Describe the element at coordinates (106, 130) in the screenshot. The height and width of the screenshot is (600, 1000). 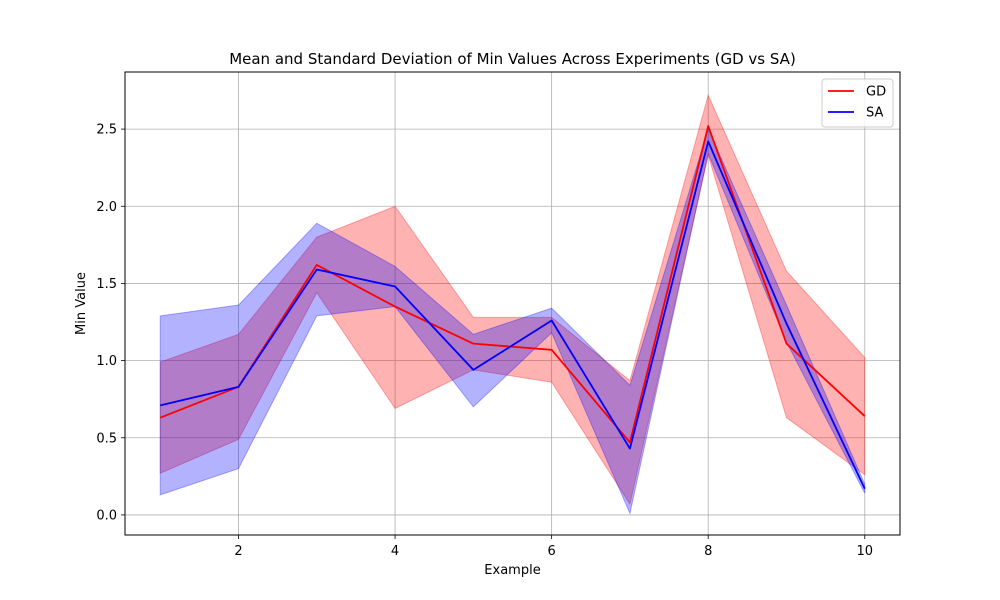
I see `y-tick-label: 2.5` at that location.